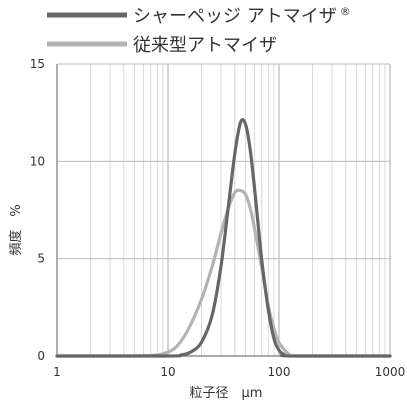 This screenshot has width=407, height=405. I want to click on legend: シャーペッジ アトマイザ ® 従来型アトマイザ, so click(199, 30).